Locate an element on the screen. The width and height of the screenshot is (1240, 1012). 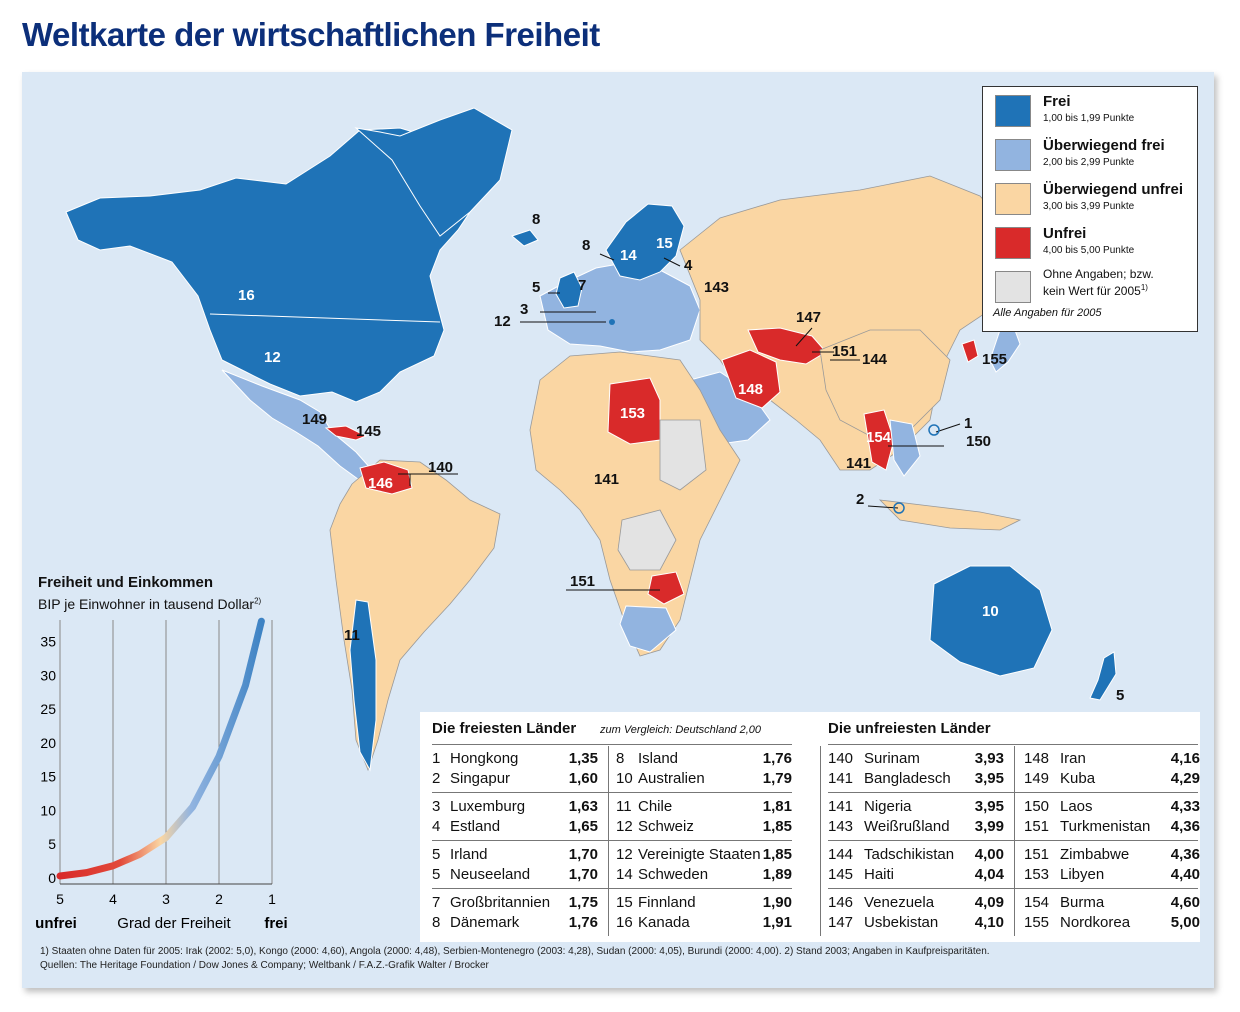
table-row: 10 Australien 1,79 is located at coordinates (704, 780).